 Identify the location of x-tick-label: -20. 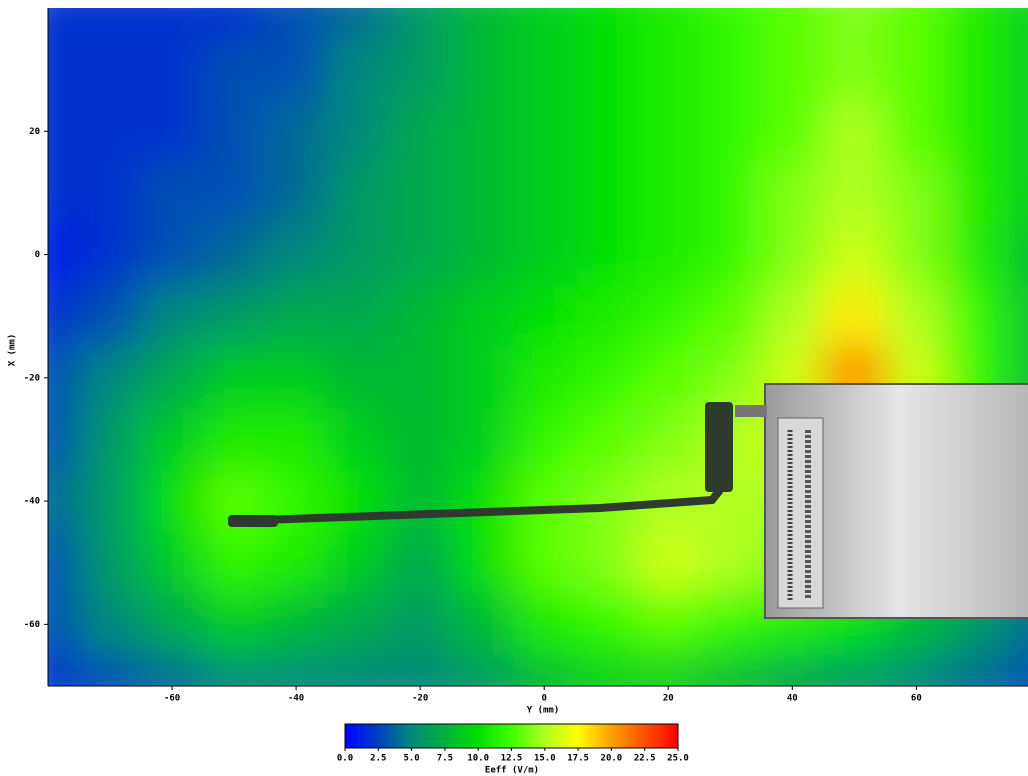
(420, 699).